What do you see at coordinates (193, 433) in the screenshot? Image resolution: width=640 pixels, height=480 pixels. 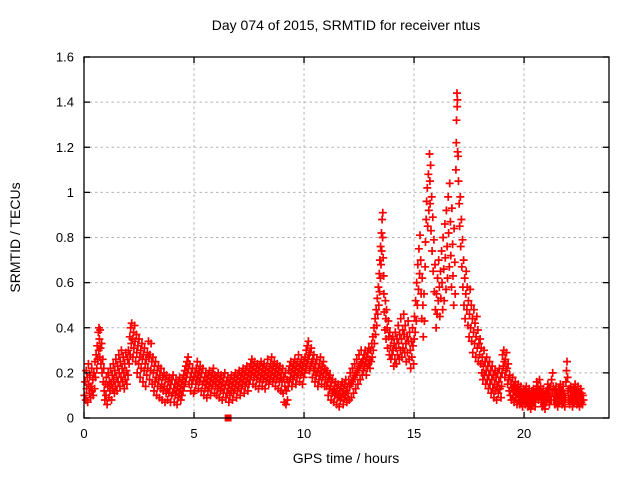 I see `x-tick-label: 5` at bounding box center [193, 433].